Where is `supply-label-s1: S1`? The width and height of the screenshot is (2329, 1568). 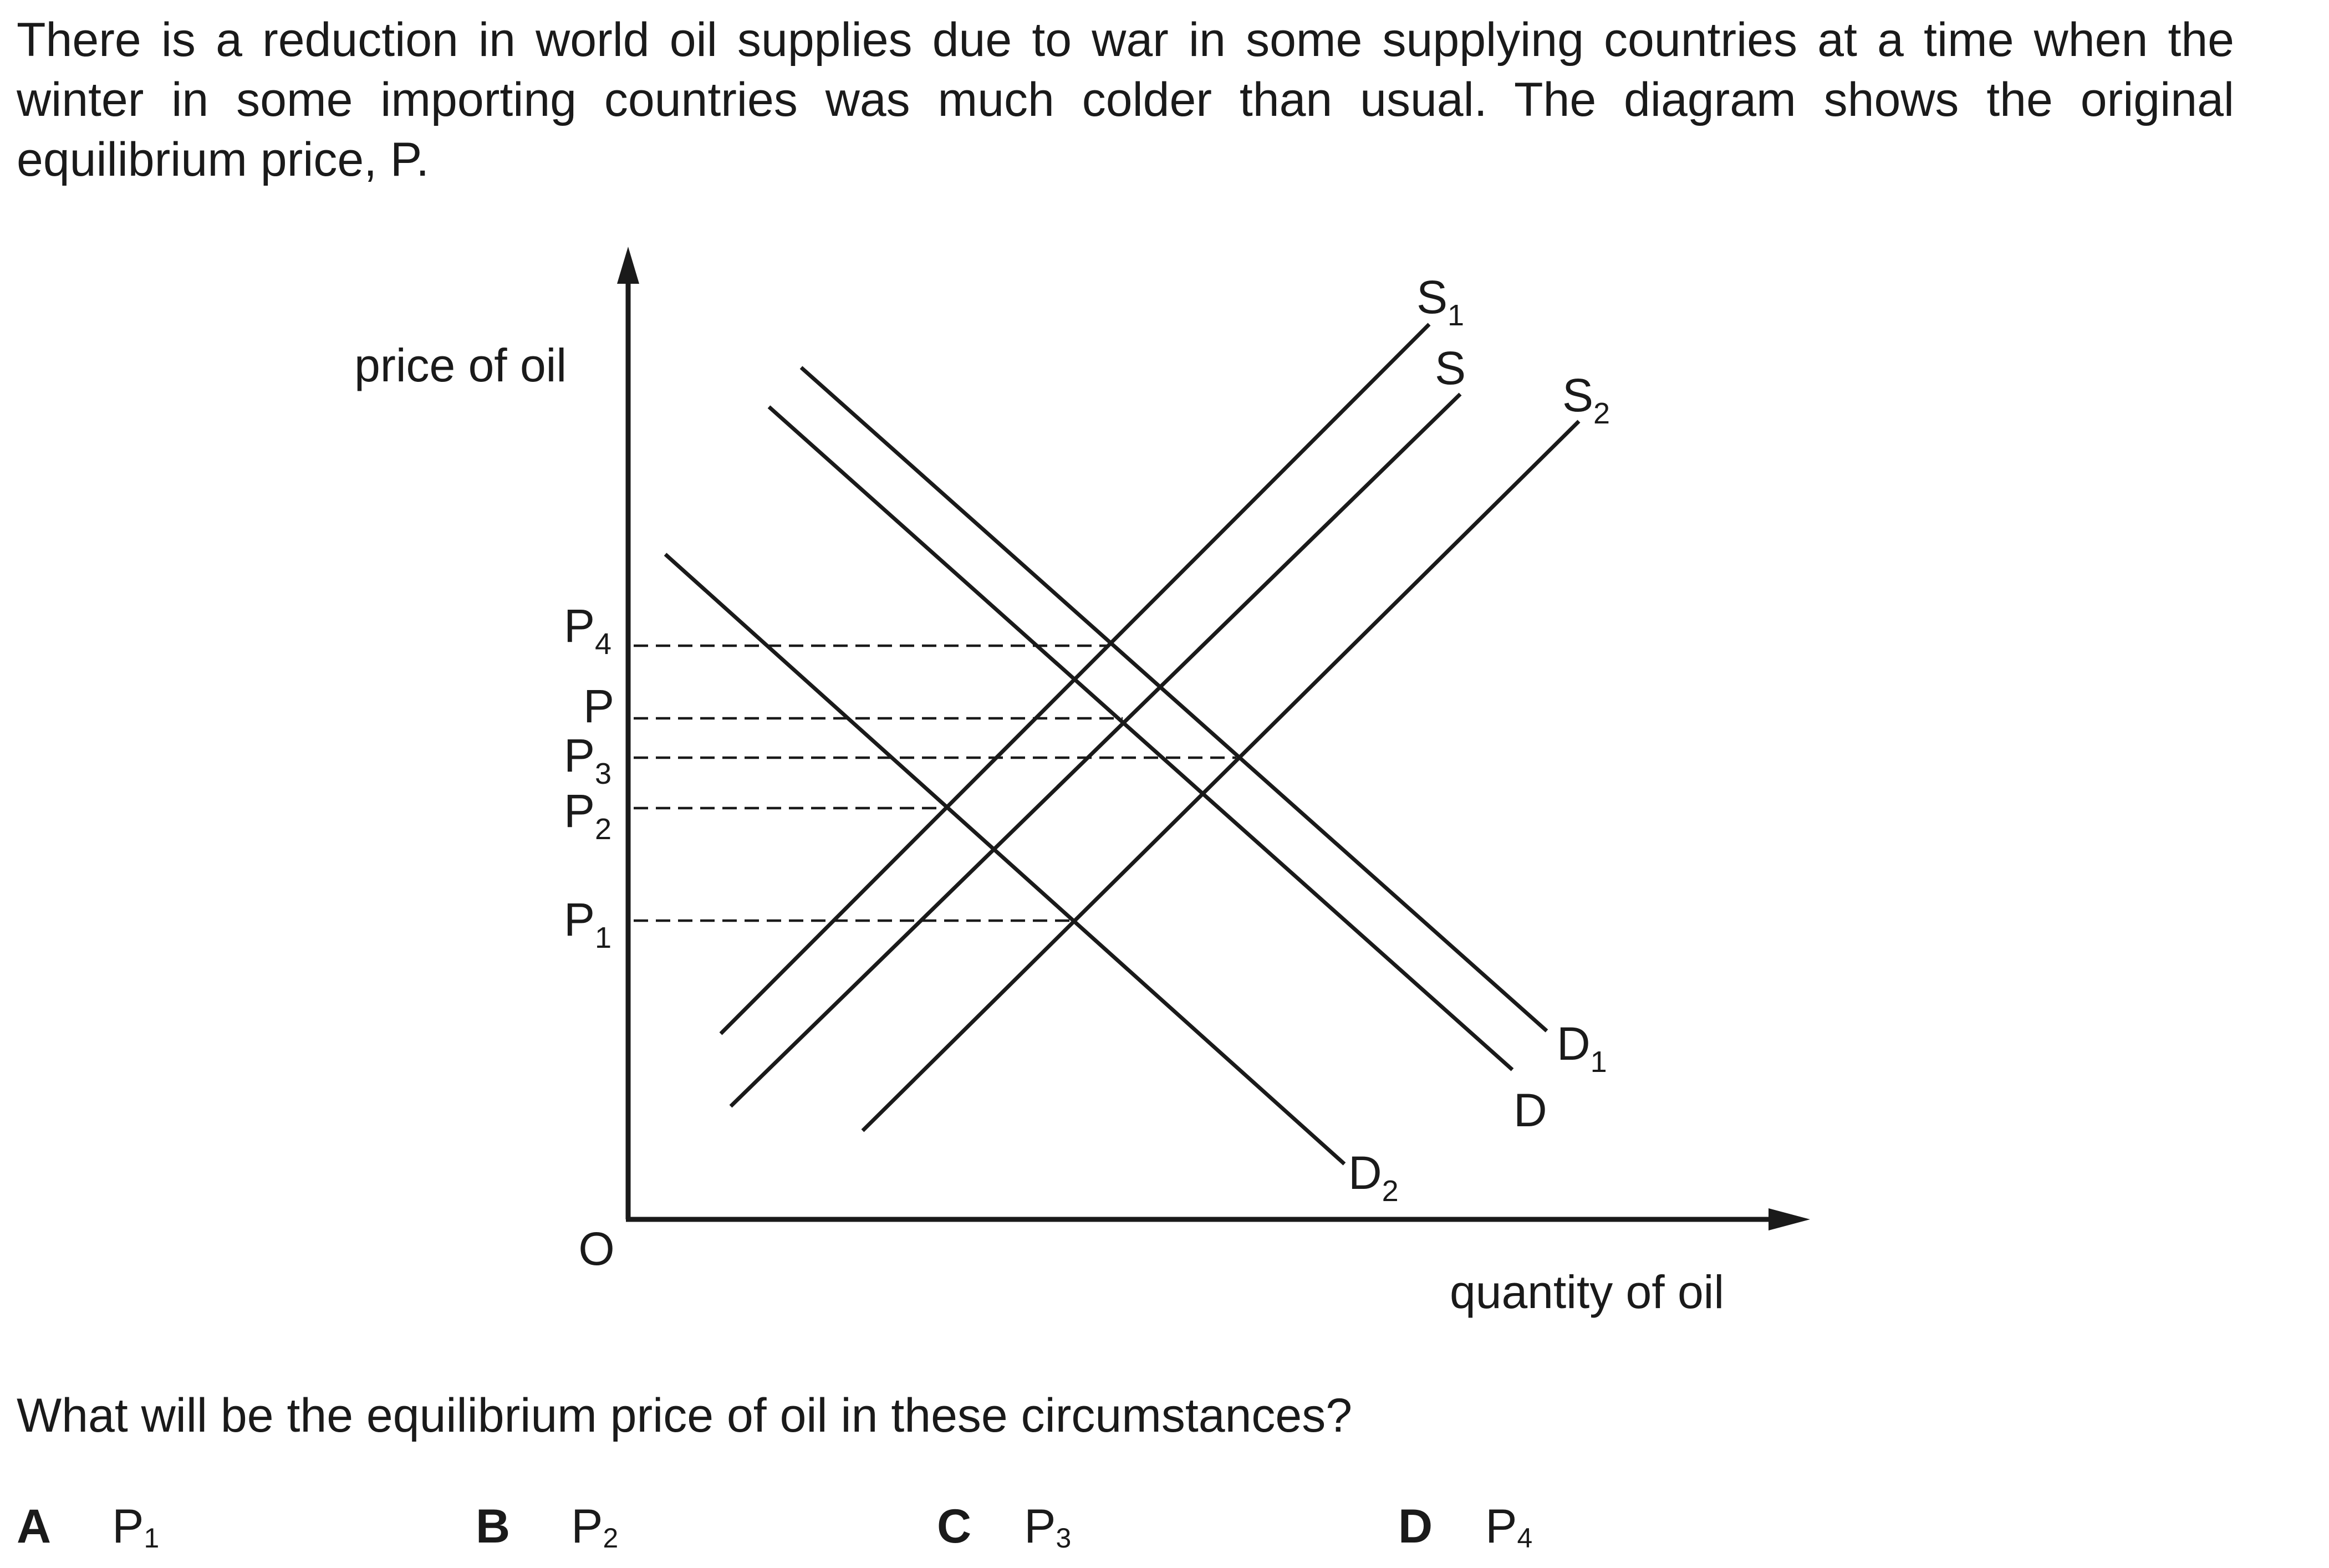 supply-label-s1: S1 is located at coordinates (1440, 302).